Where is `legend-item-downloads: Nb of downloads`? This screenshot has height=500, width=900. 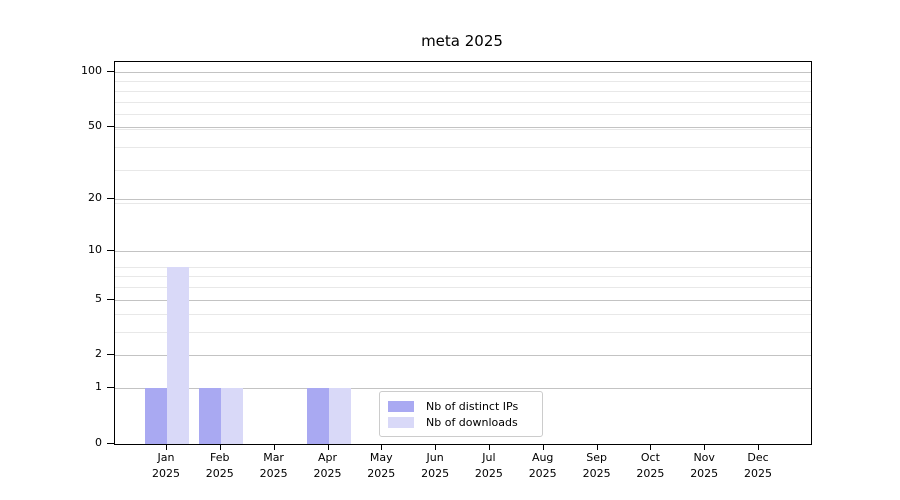
legend-item-downloads: Nb of downloads is located at coordinates (461, 422).